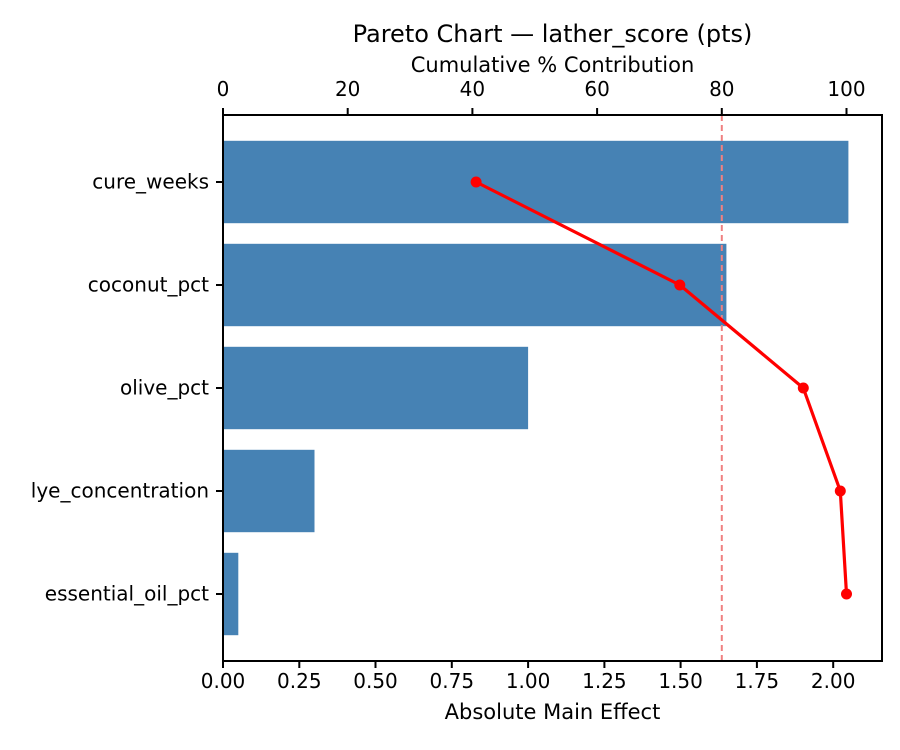  I want to click on category-label-coconut_pct: coconut_pct, so click(148, 284).